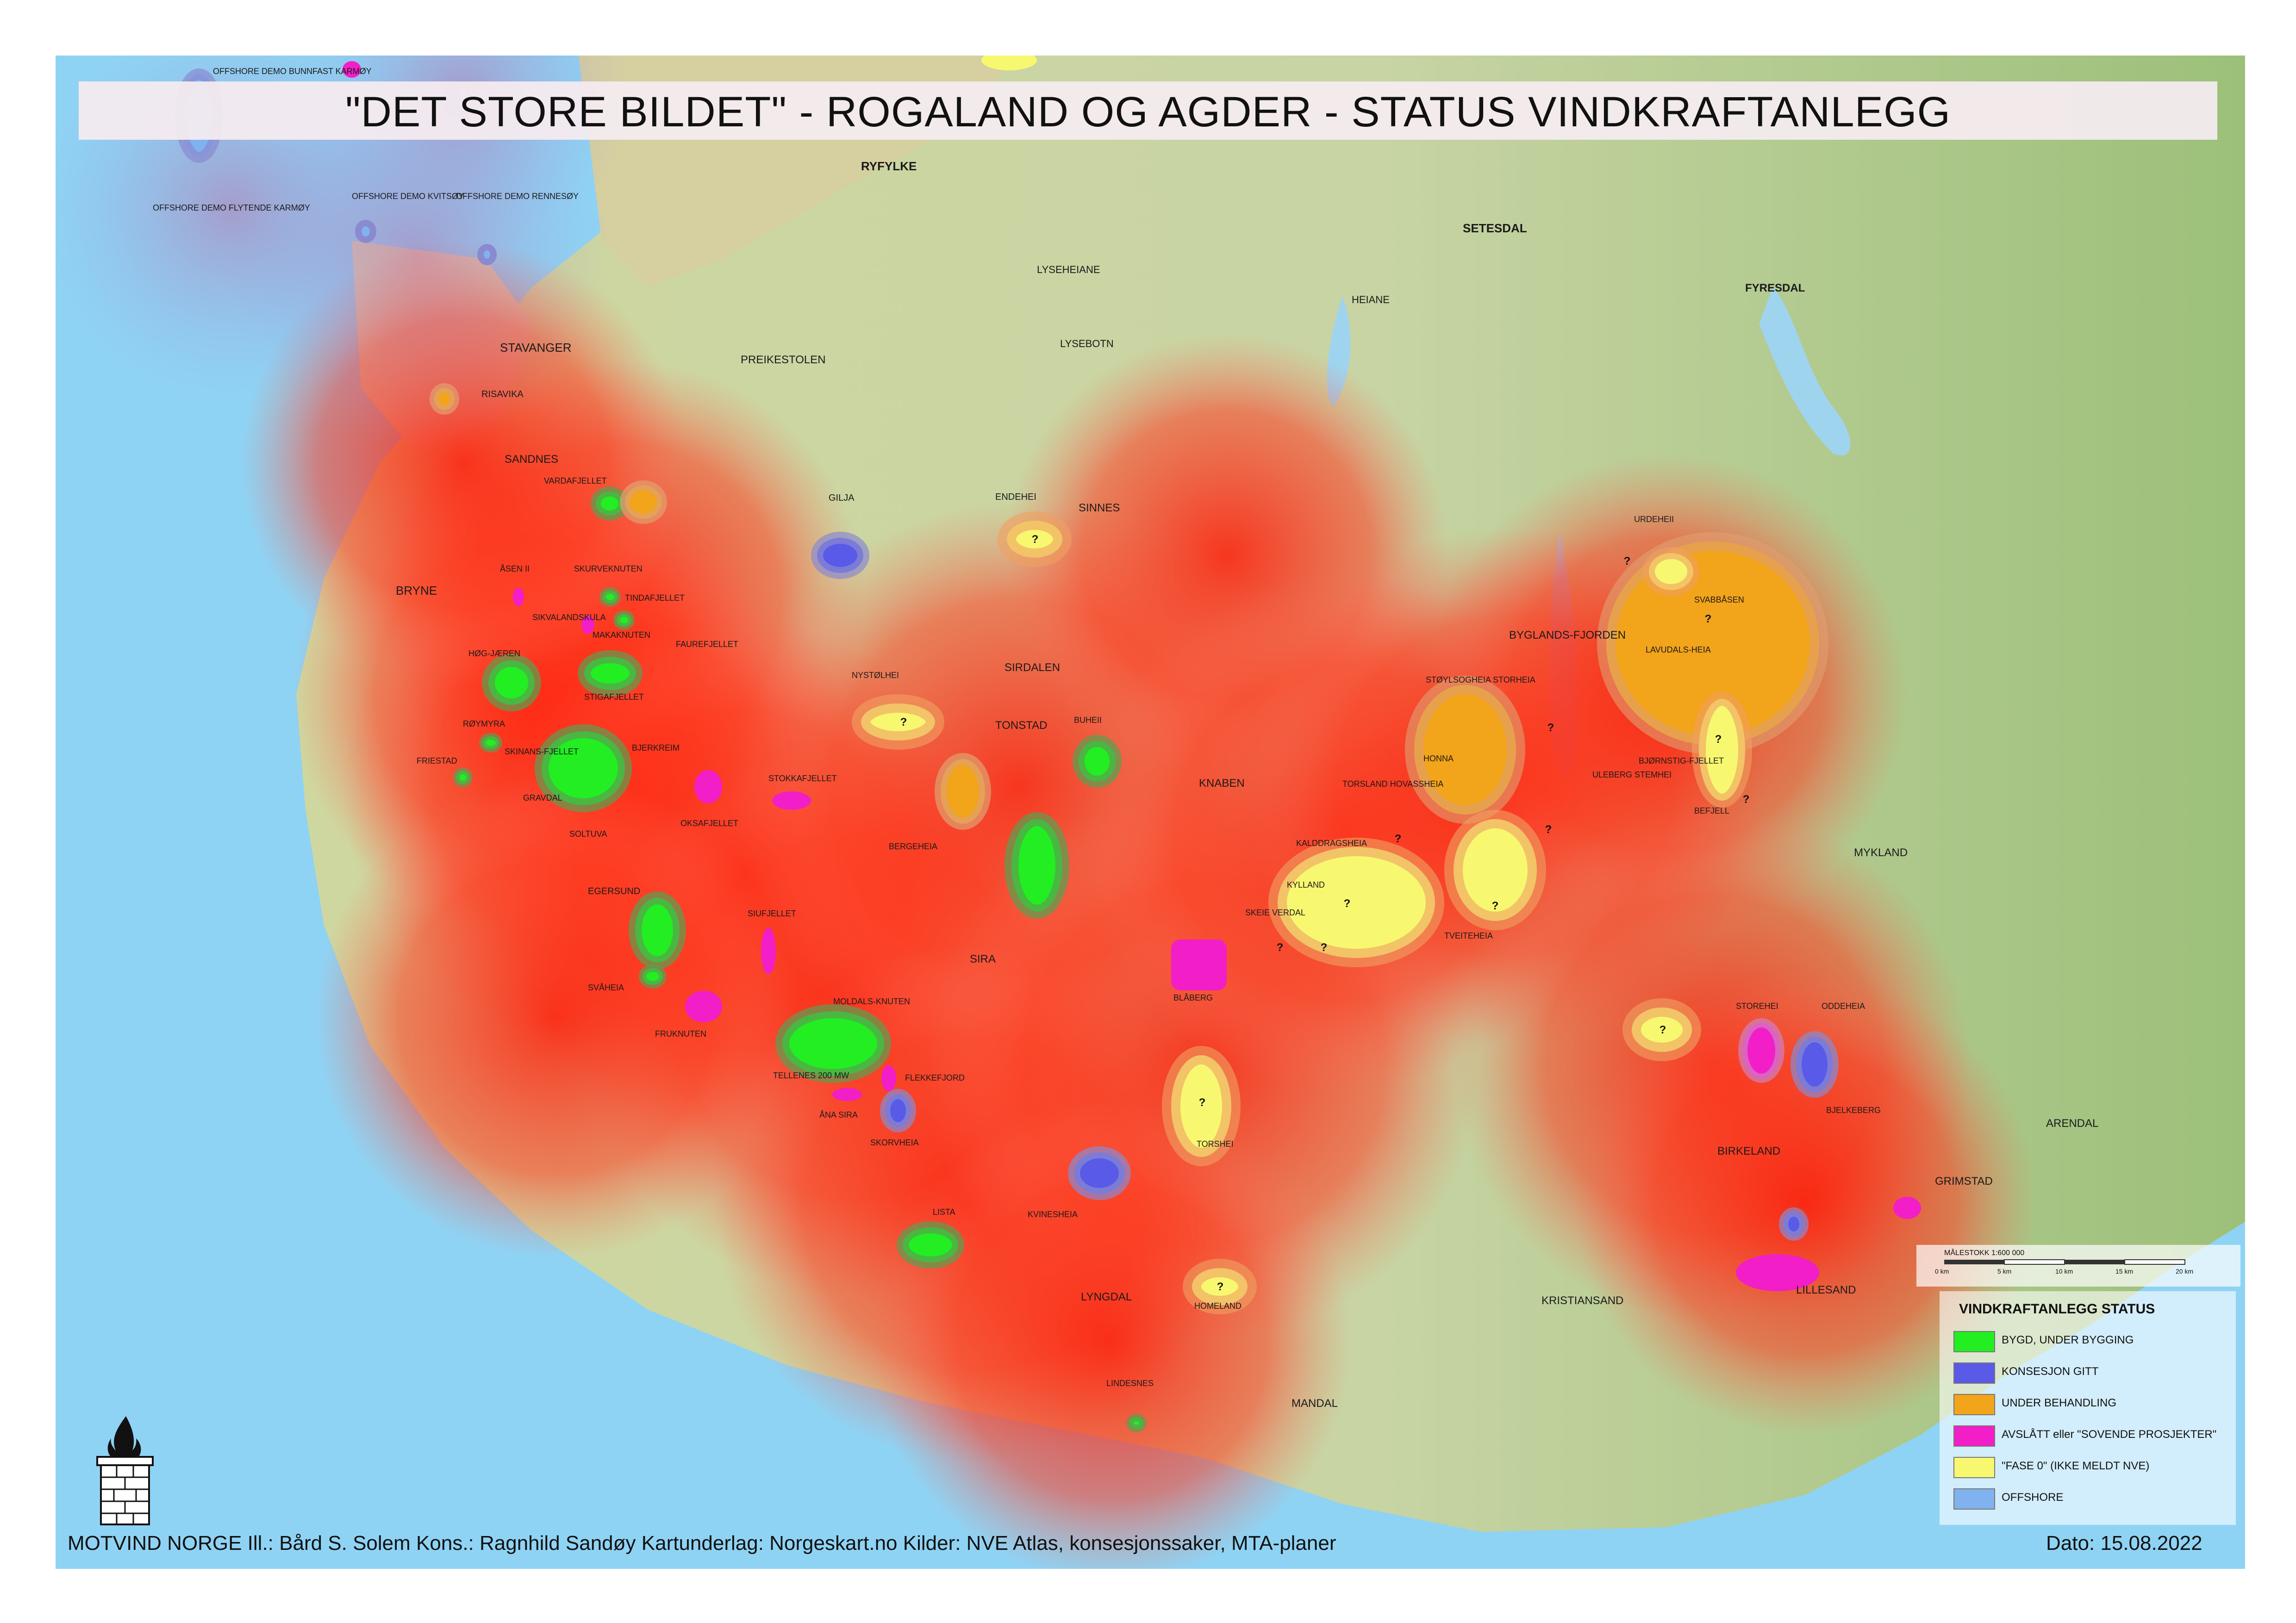 The image size is (2296, 1623). I want to click on area-stoylsogheia, so click(1465, 750).